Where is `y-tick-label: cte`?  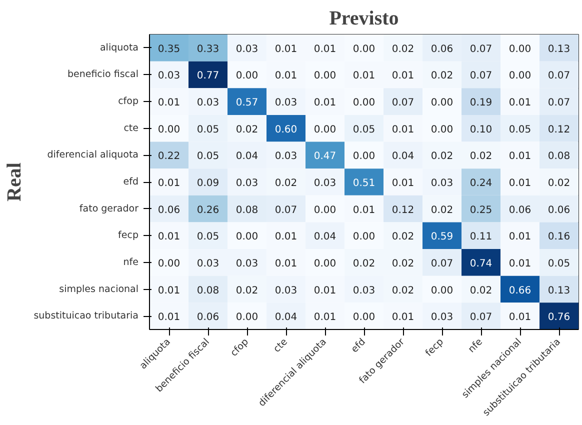 y-tick-label: cte is located at coordinates (131, 128).